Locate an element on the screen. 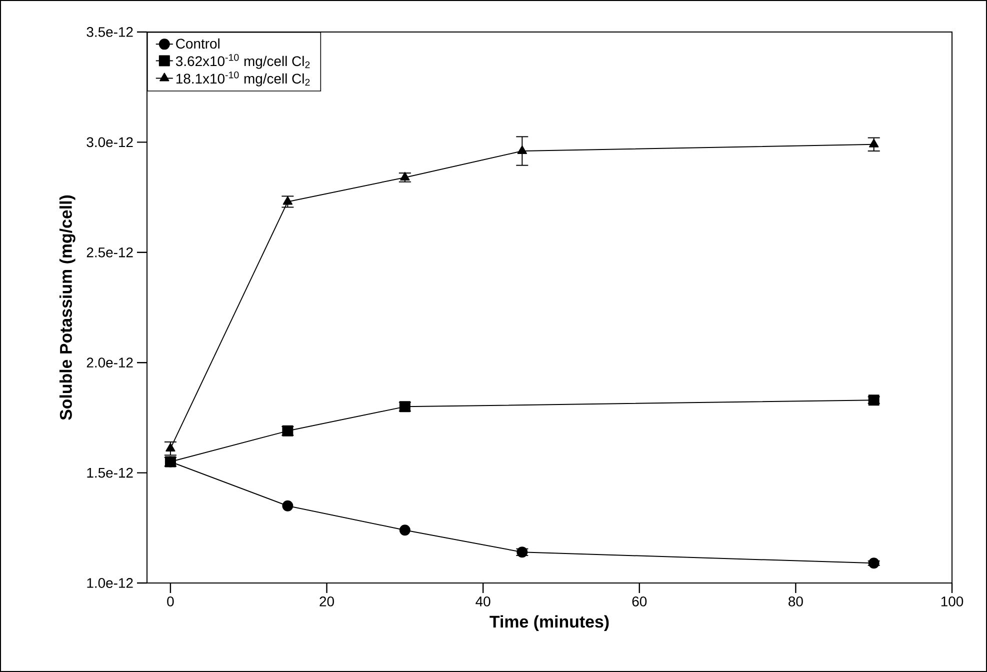 The width and height of the screenshot is (987, 672). x-tick-label: 20 is located at coordinates (327, 601).